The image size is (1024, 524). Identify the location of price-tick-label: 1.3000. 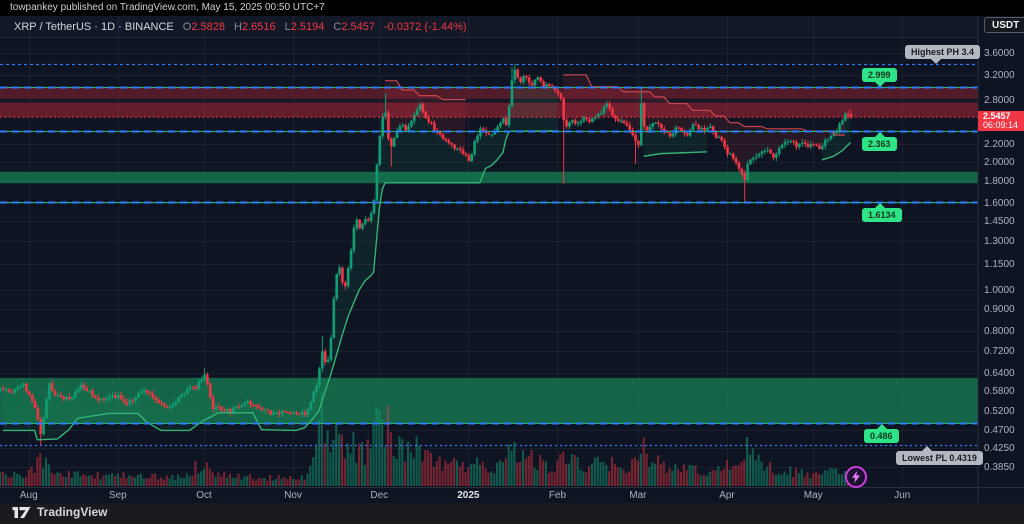
(999, 242).